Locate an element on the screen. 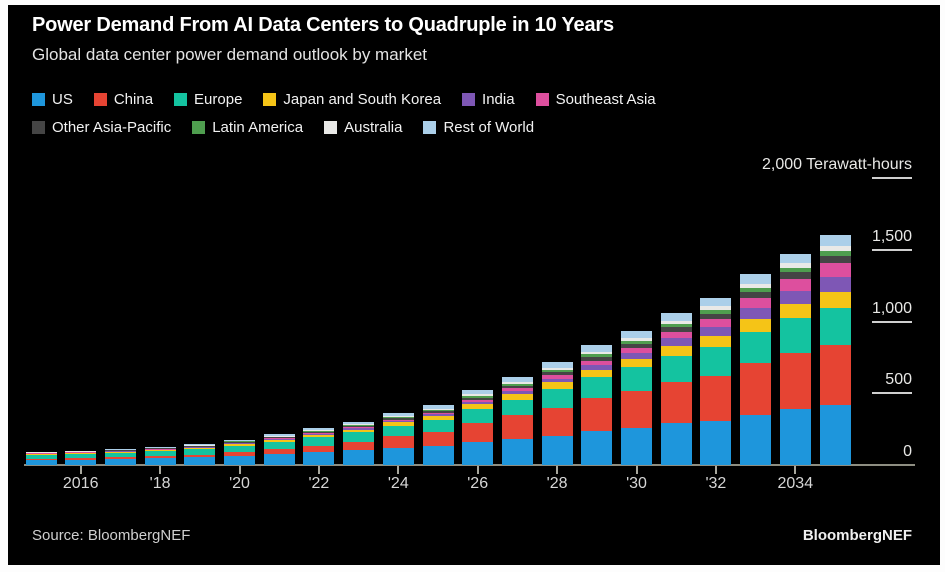 This screenshot has height=572, width=945. bar-segment-europe-2033 is located at coordinates (756, 347).